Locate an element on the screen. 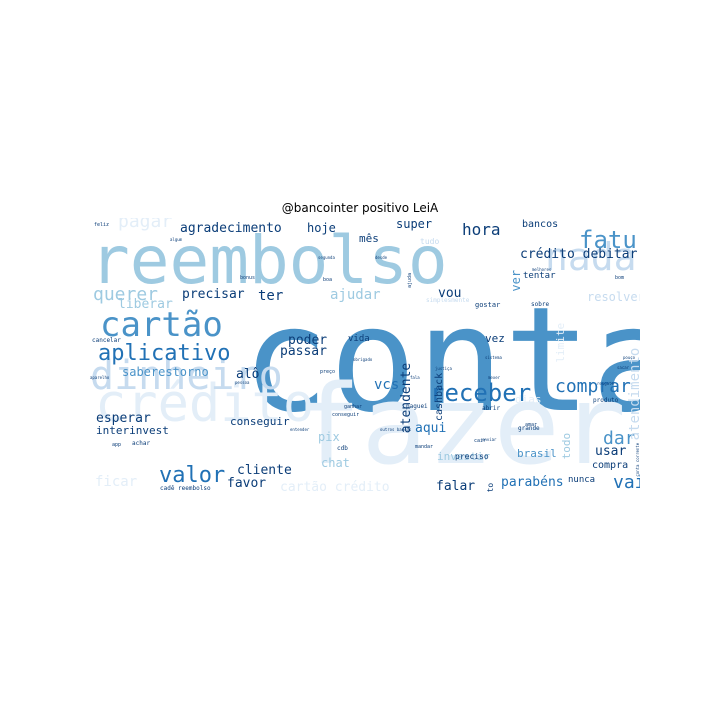 The image size is (720, 720). word-cloud-word: passar is located at coordinates (303, 351).